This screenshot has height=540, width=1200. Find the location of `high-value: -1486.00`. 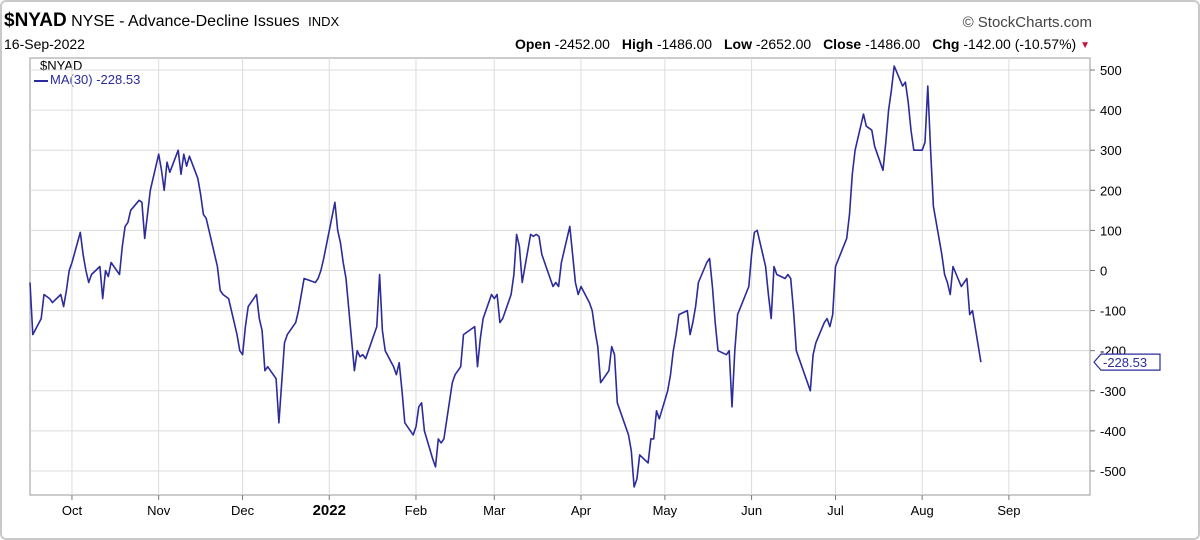

high-value: -1486.00 is located at coordinates (684, 44).